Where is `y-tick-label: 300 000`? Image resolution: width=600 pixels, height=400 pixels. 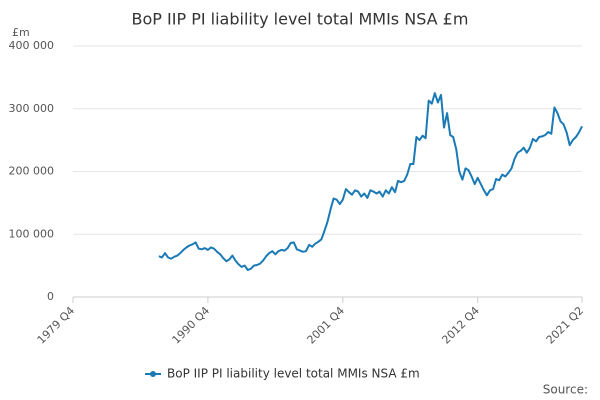 y-tick-label: 300 000 is located at coordinates (32, 108).